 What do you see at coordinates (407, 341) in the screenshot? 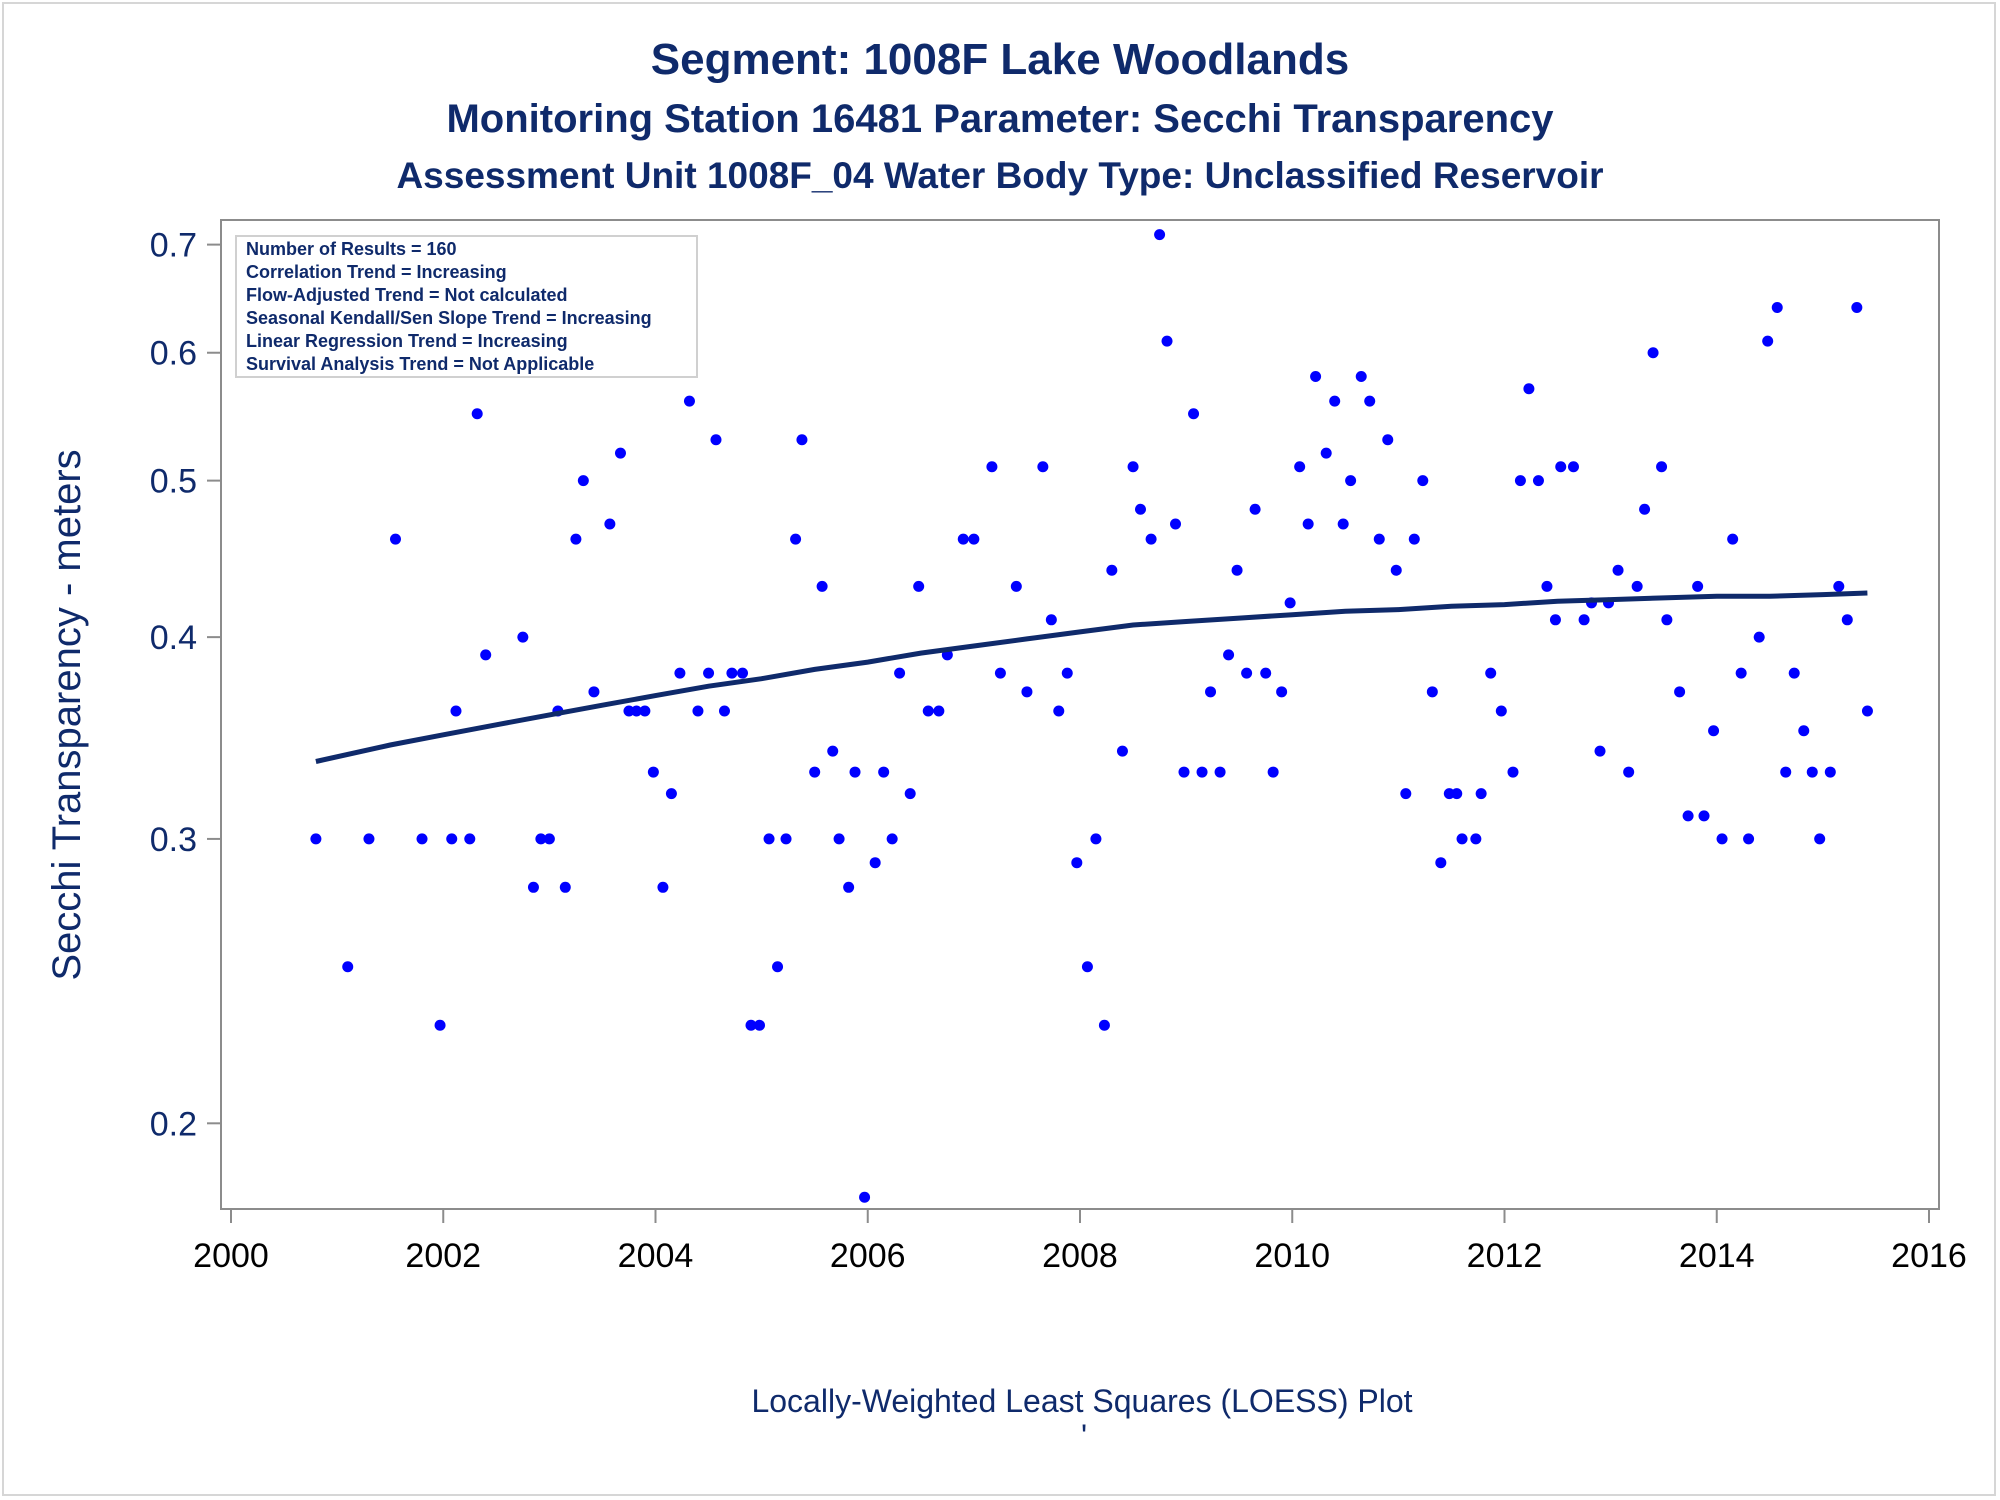
I see `stats-line-5: Linear Regression Trend = Increasing` at bounding box center [407, 341].